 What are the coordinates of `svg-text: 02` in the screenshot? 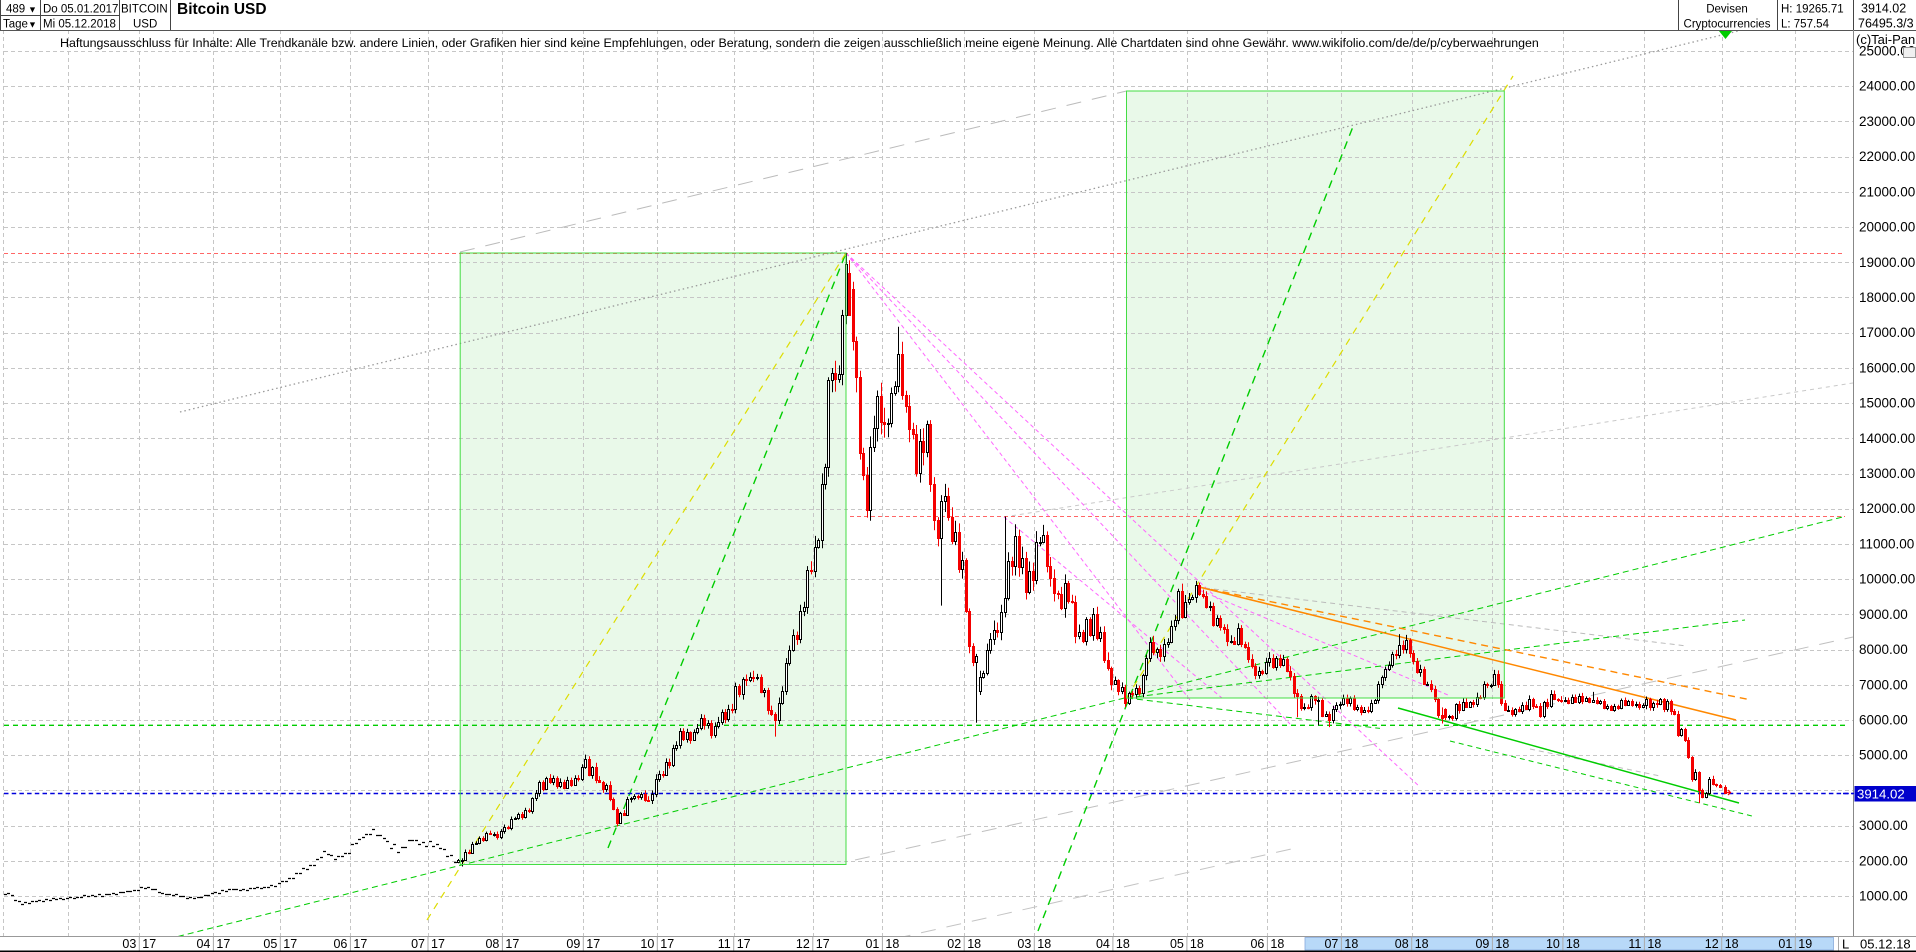 It's located at (954, 944).